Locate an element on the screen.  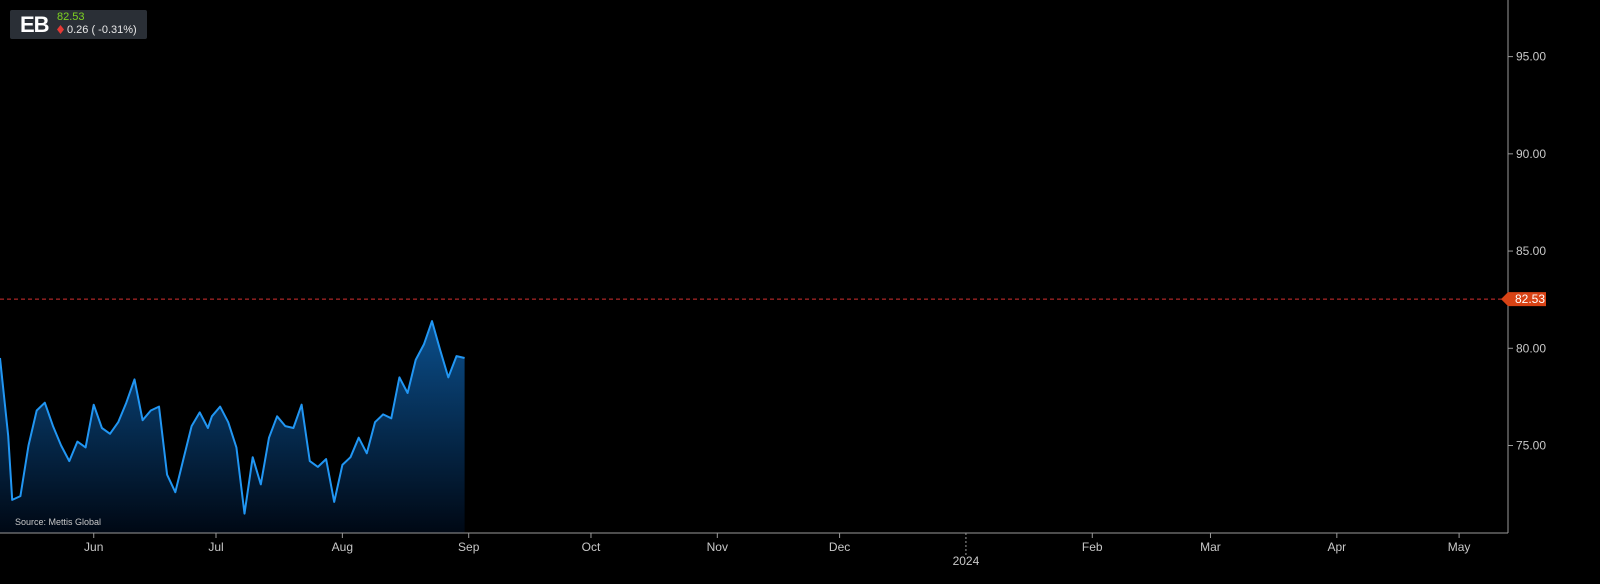
x-tick-label: Sep is located at coordinates (469, 547).